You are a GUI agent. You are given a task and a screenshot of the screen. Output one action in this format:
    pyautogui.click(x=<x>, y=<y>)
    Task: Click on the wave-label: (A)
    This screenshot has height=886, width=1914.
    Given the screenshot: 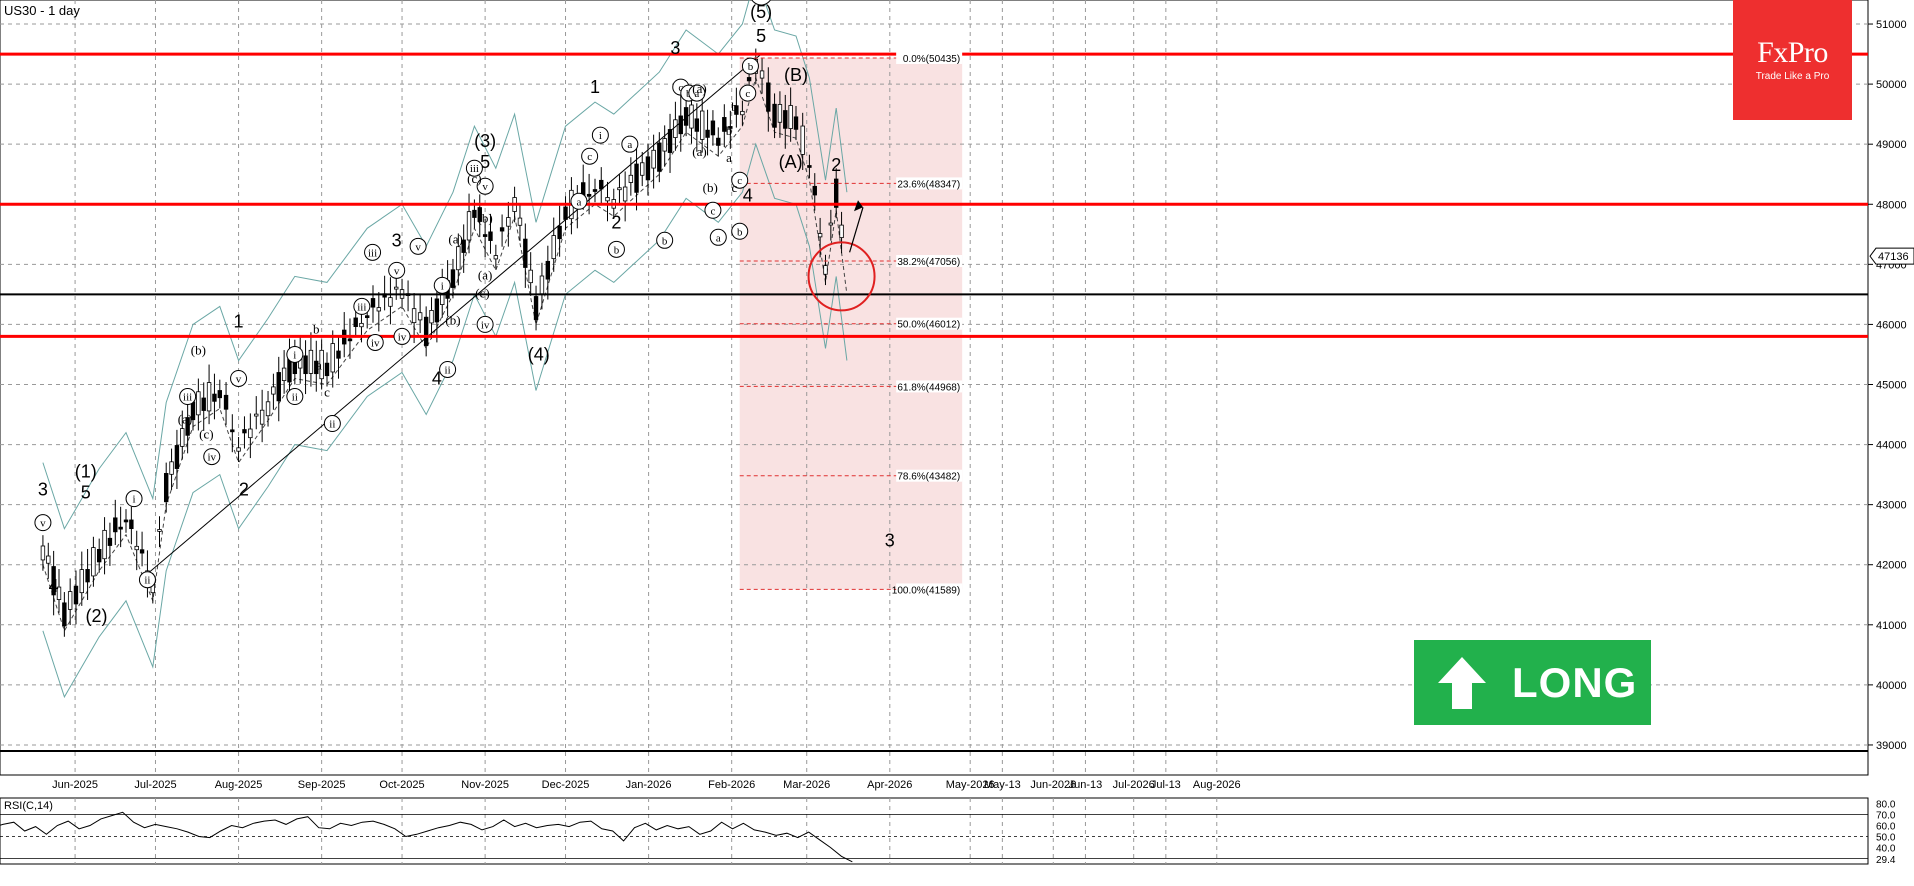 What is the action you would take?
    pyautogui.click(x=791, y=162)
    